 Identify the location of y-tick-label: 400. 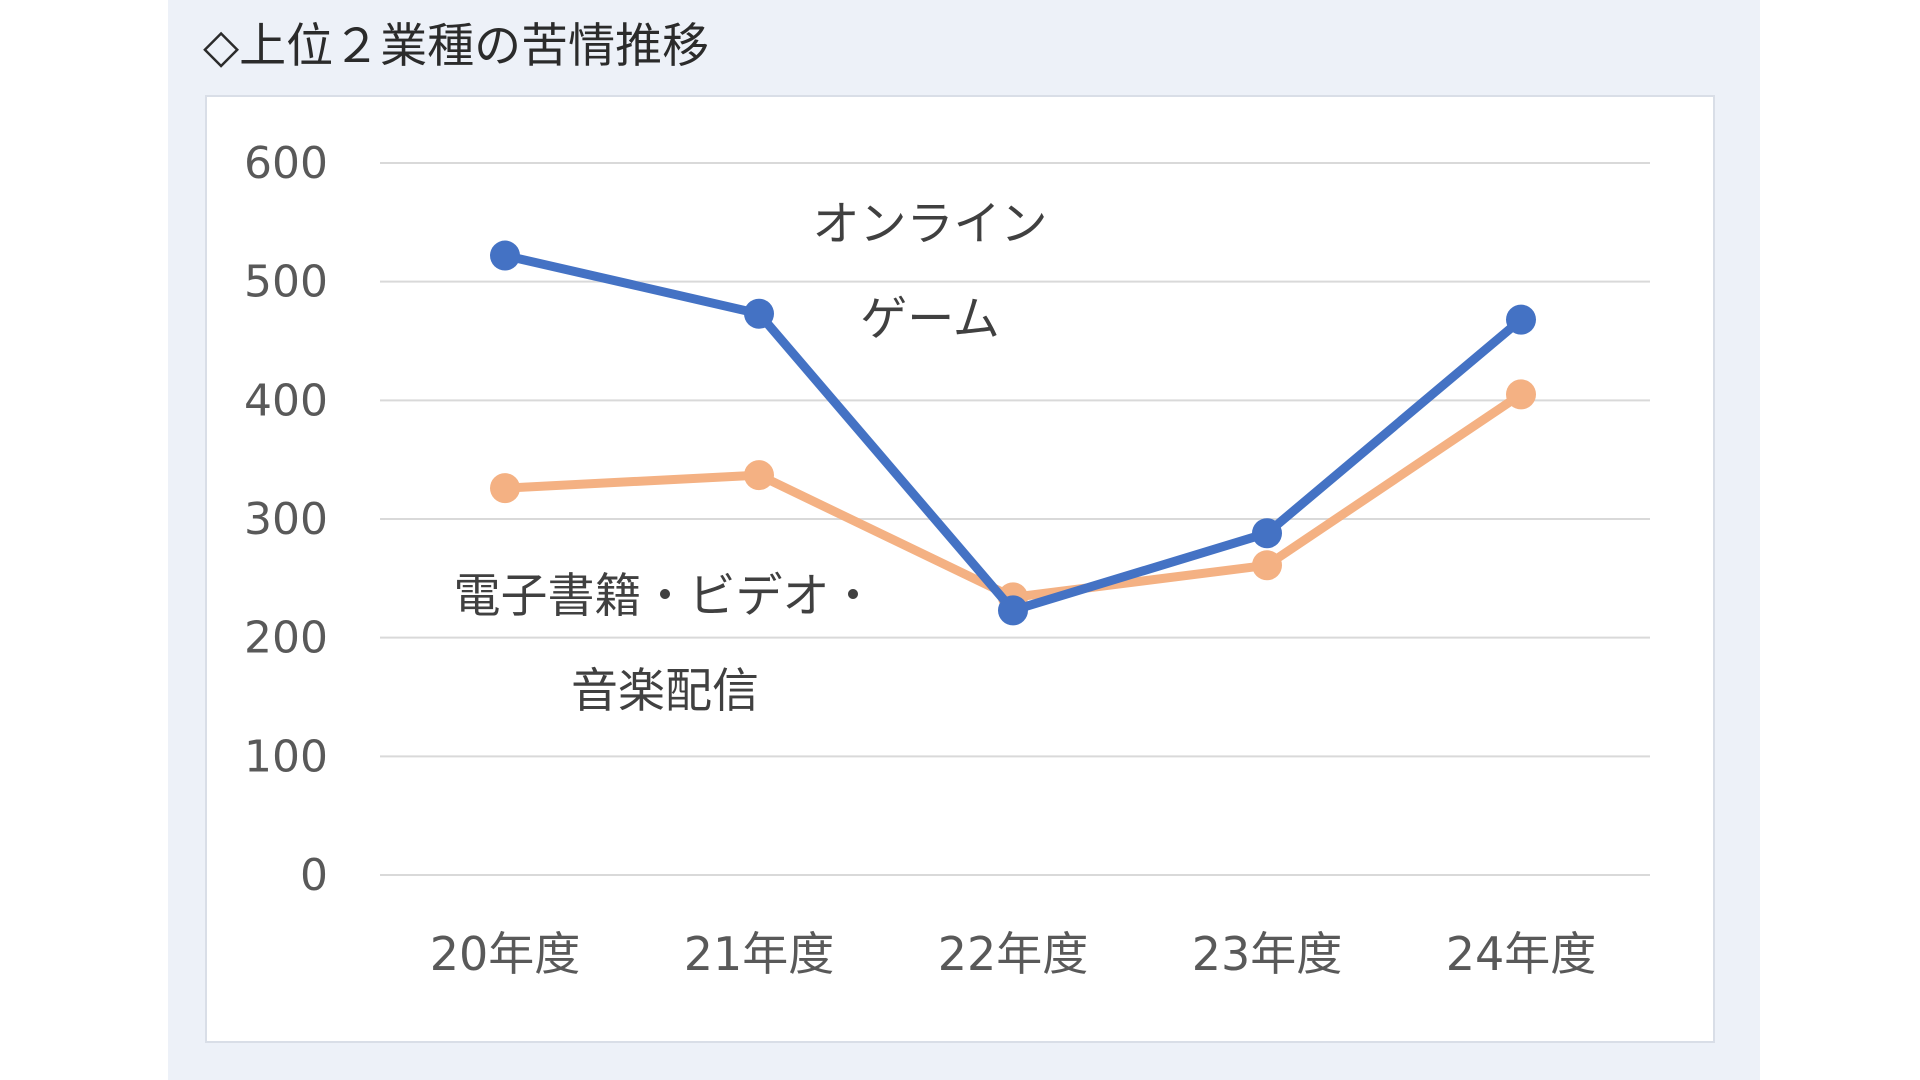
(286, 400).